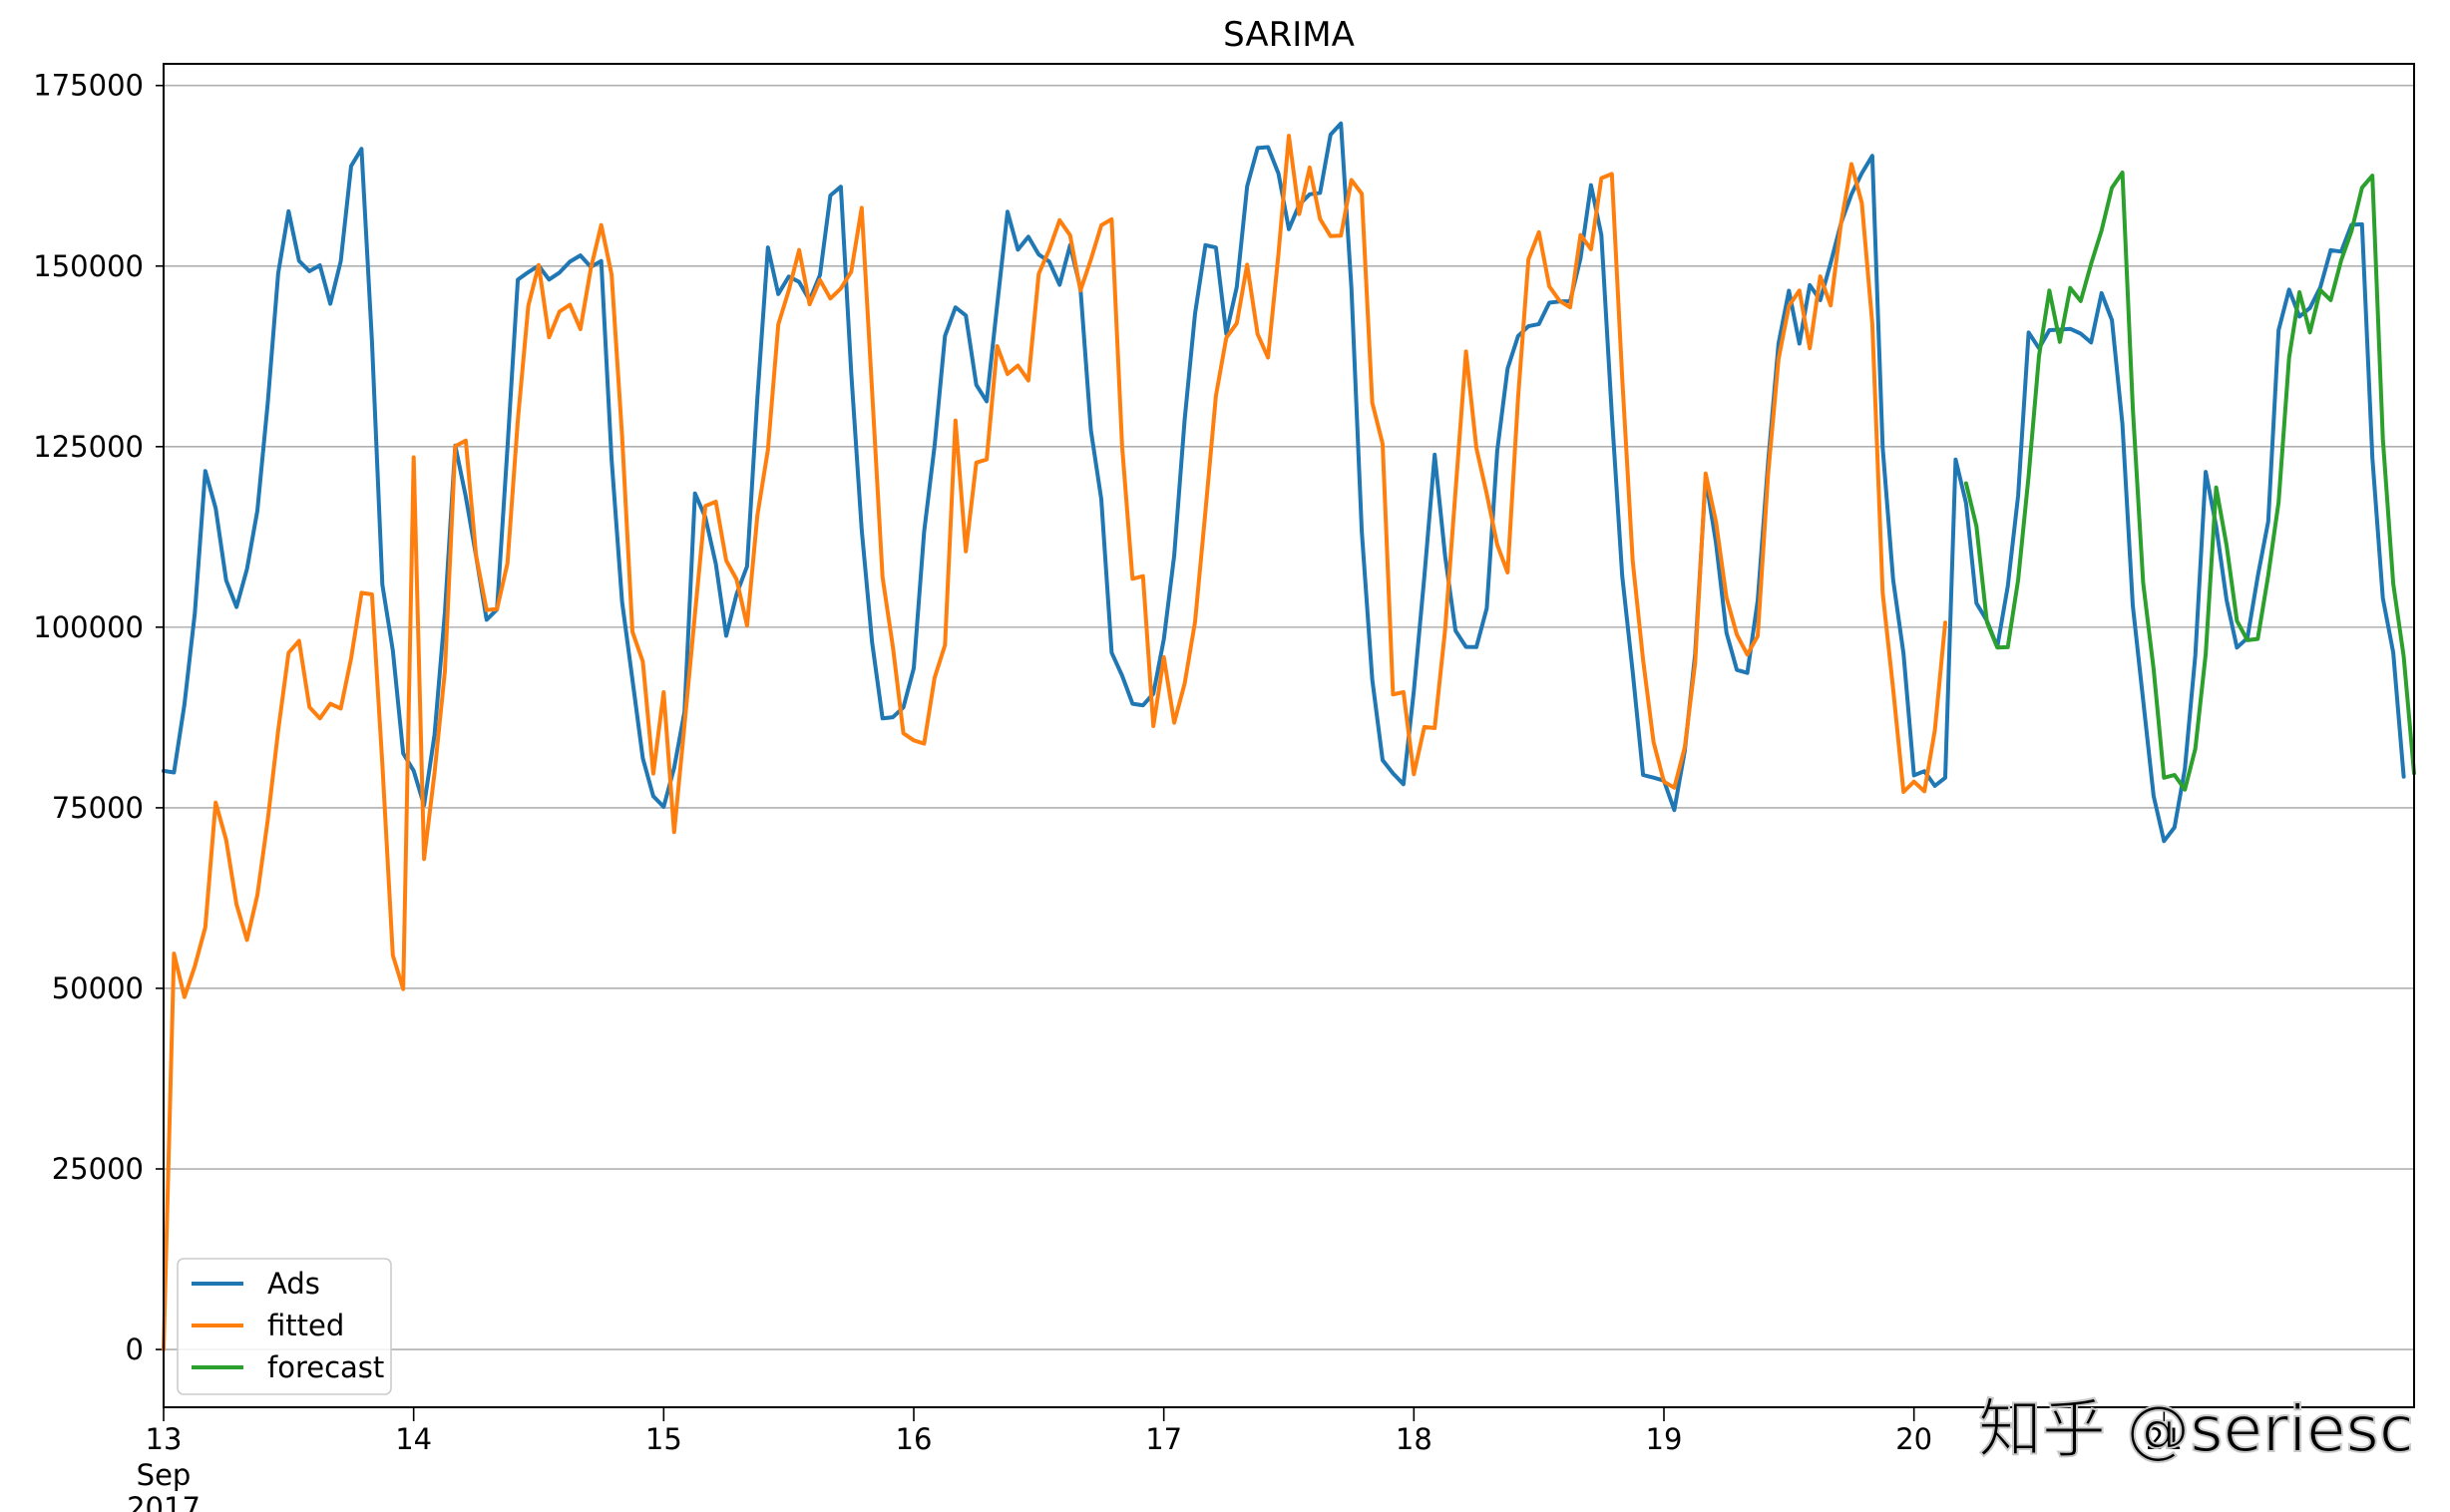 This screenshot has height=1512, width=2450. I want to click on watermark: 知乎 @seriesc, so click(2196, 1430).